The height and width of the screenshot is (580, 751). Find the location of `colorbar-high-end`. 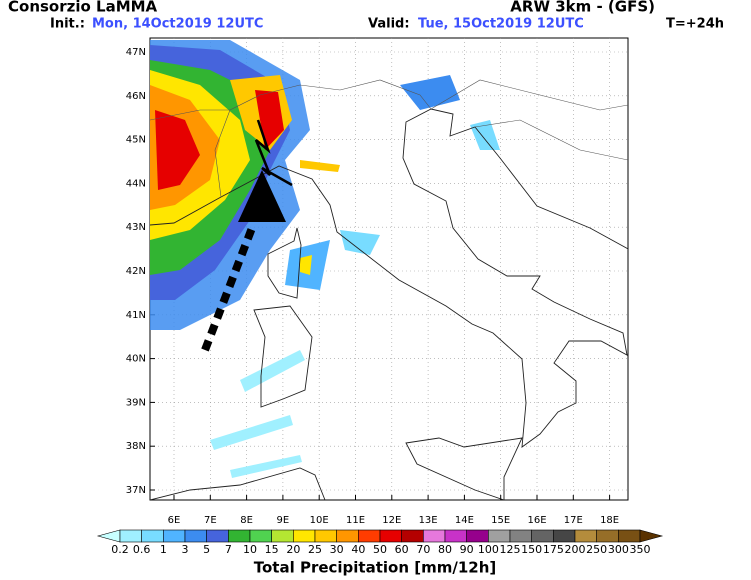

colorbar-high-end is located at coordinates (651, 536).